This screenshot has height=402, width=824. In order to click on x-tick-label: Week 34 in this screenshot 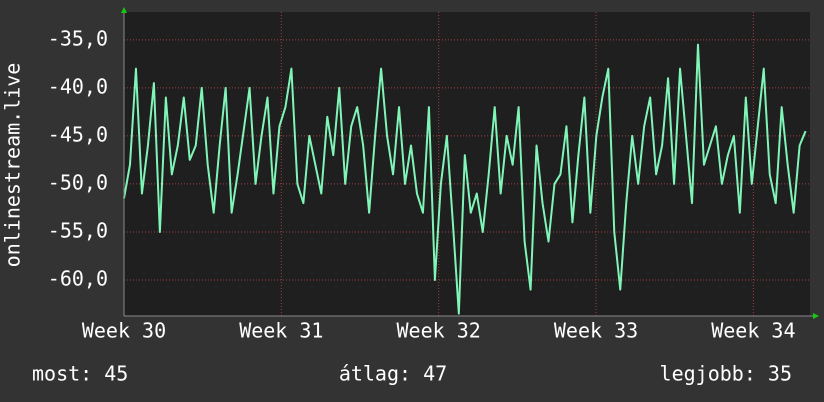, I will do `click(753, 331)`.